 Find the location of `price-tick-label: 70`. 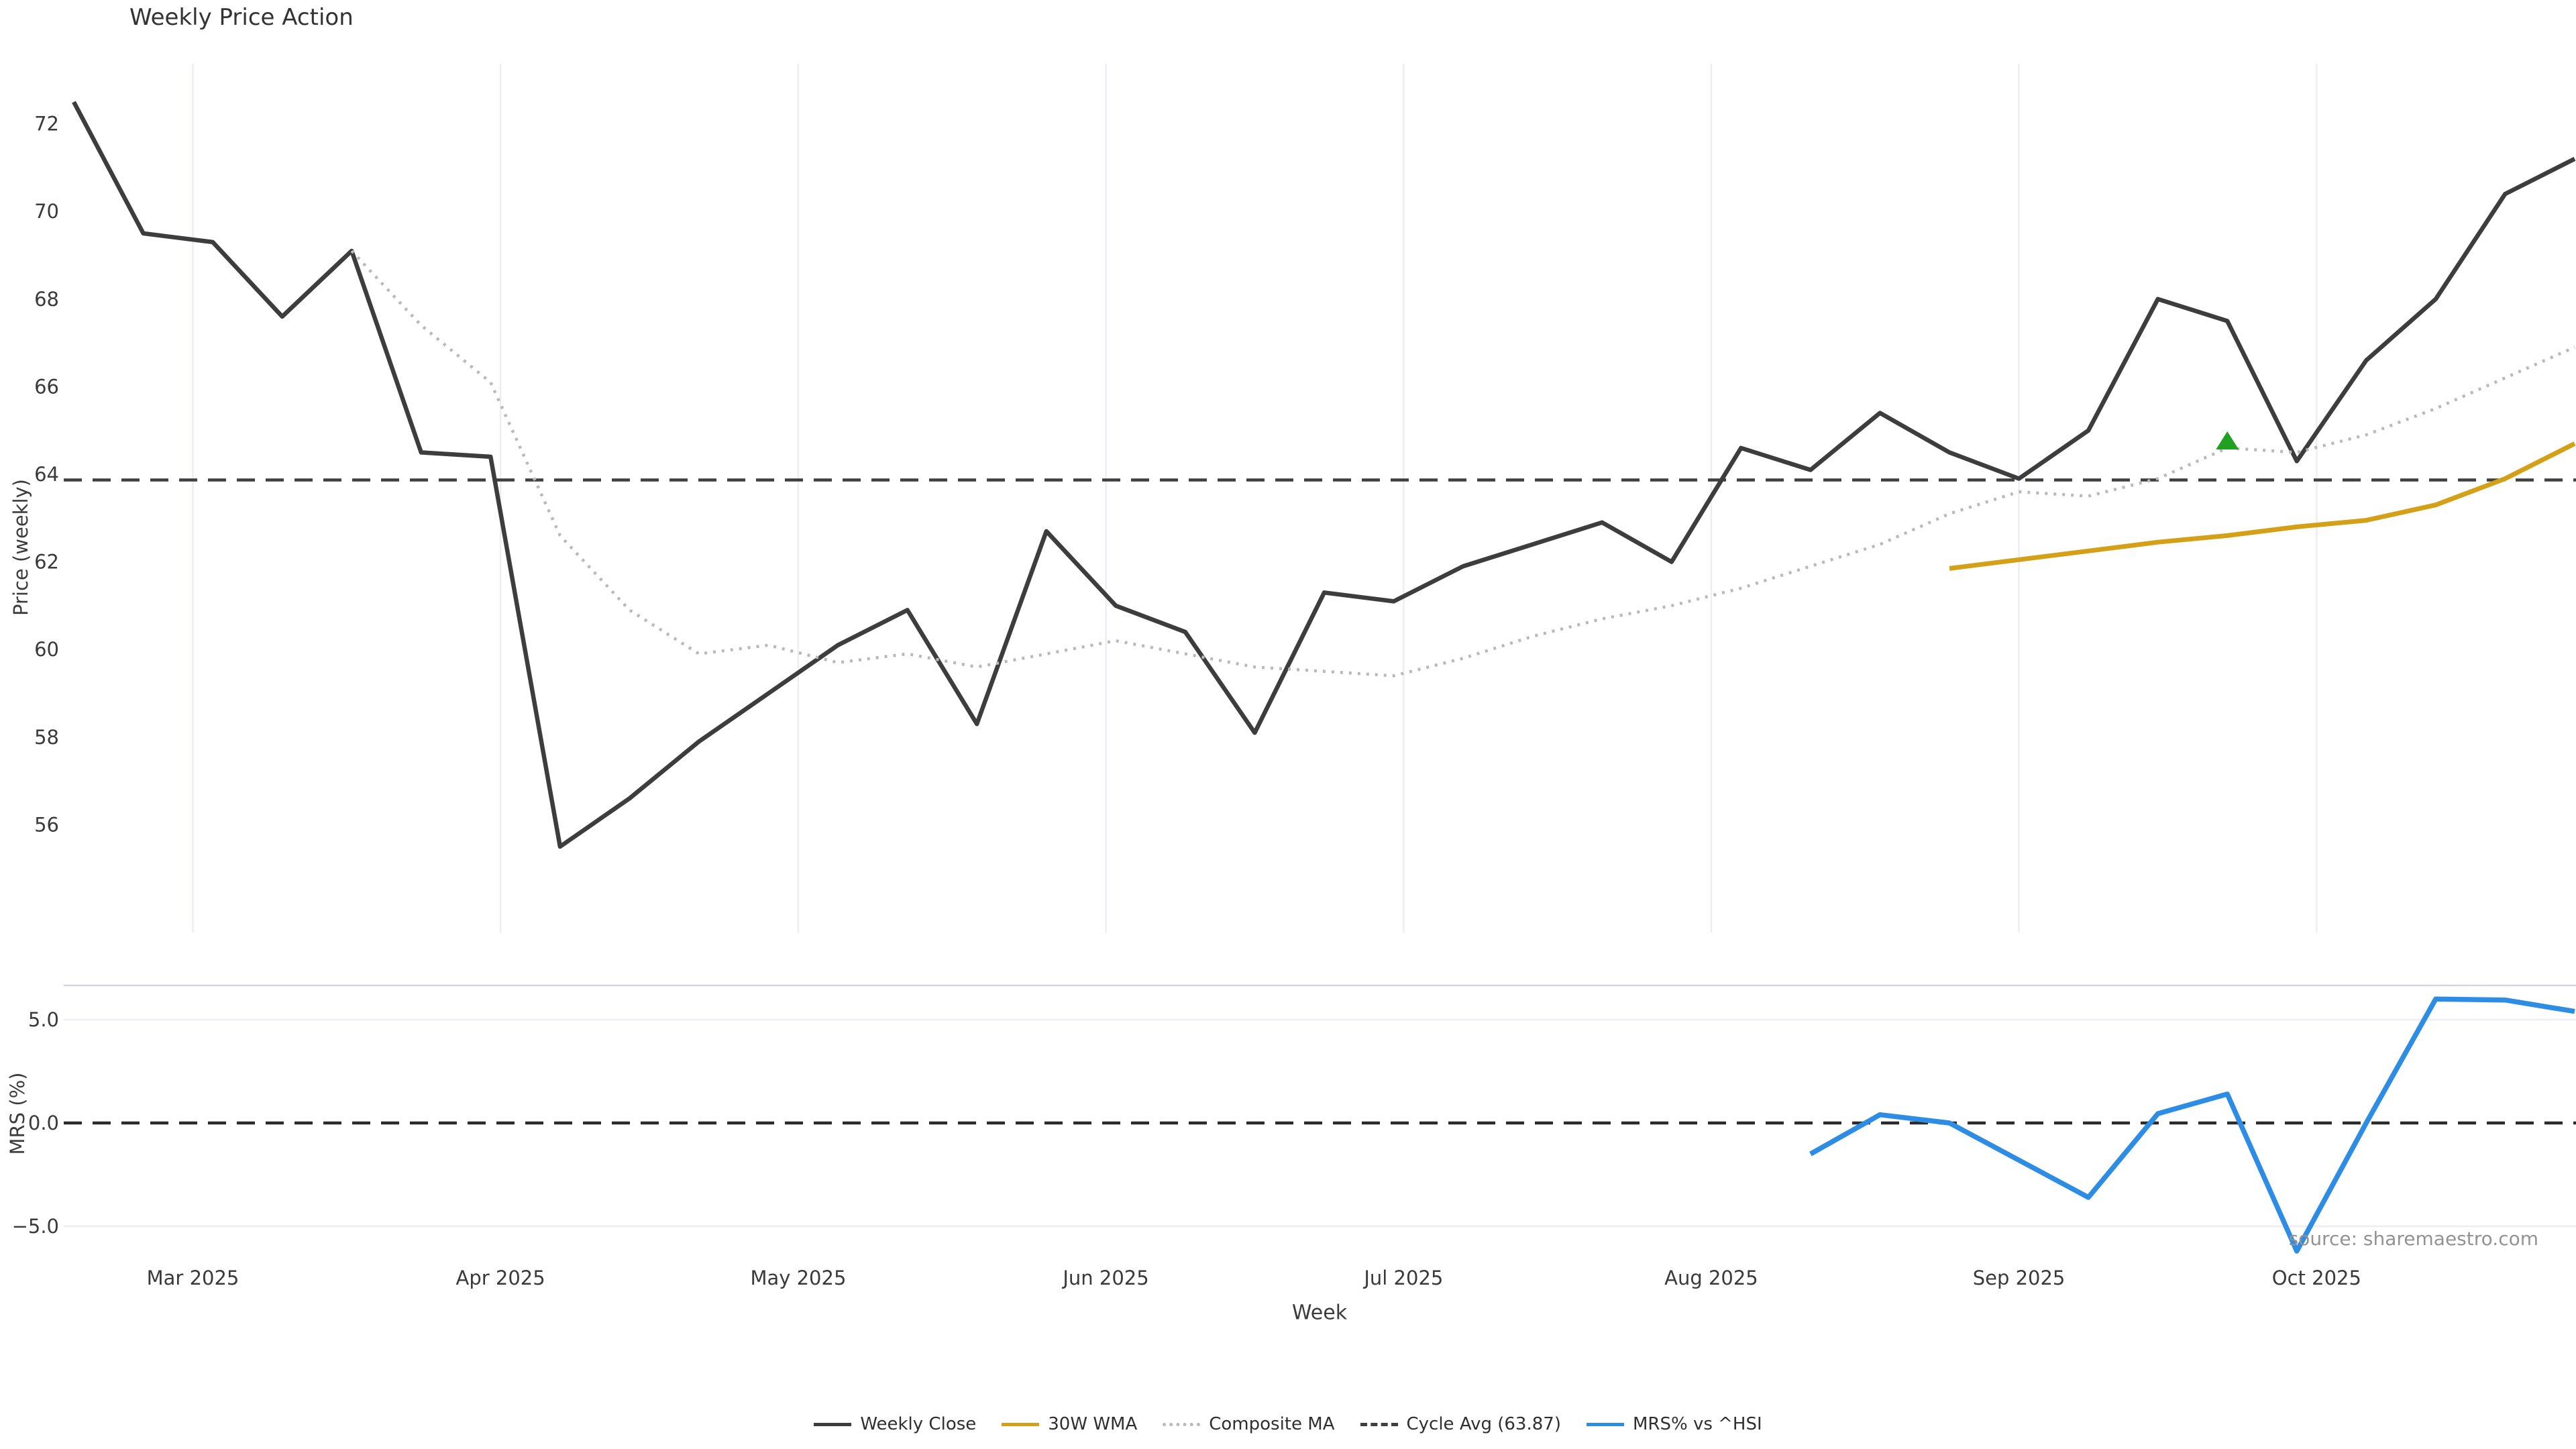

price-tick-label: 70 is located at coordinates (46, 211).